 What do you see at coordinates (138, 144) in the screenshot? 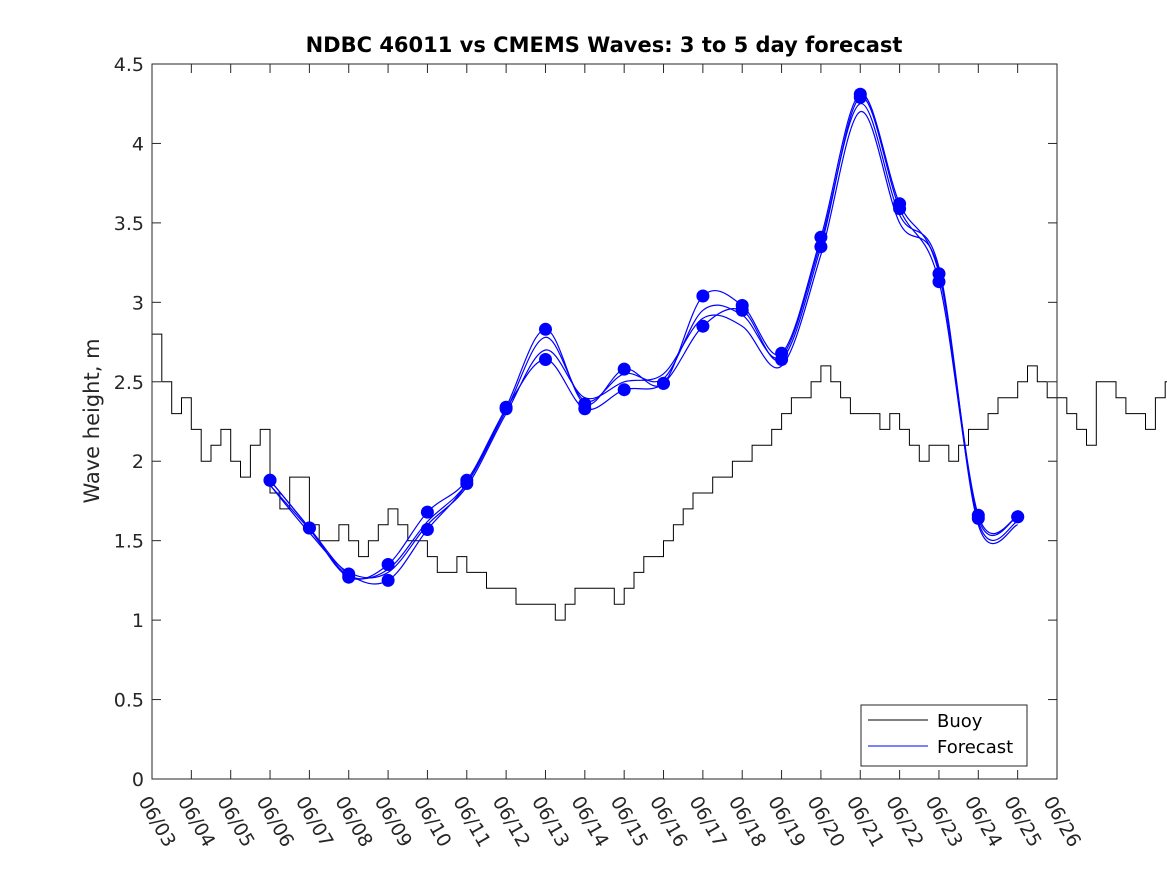
I see `y-tick-label: 4` at bounding box center [138, 144].